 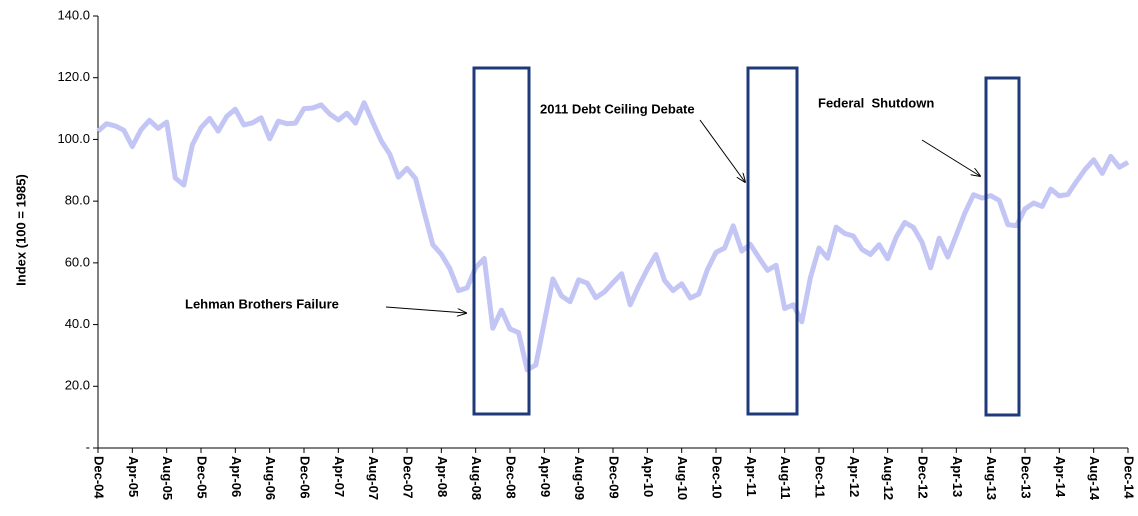 I want to click on x-tick-label: Dec-06, so click(x=305, y=477).